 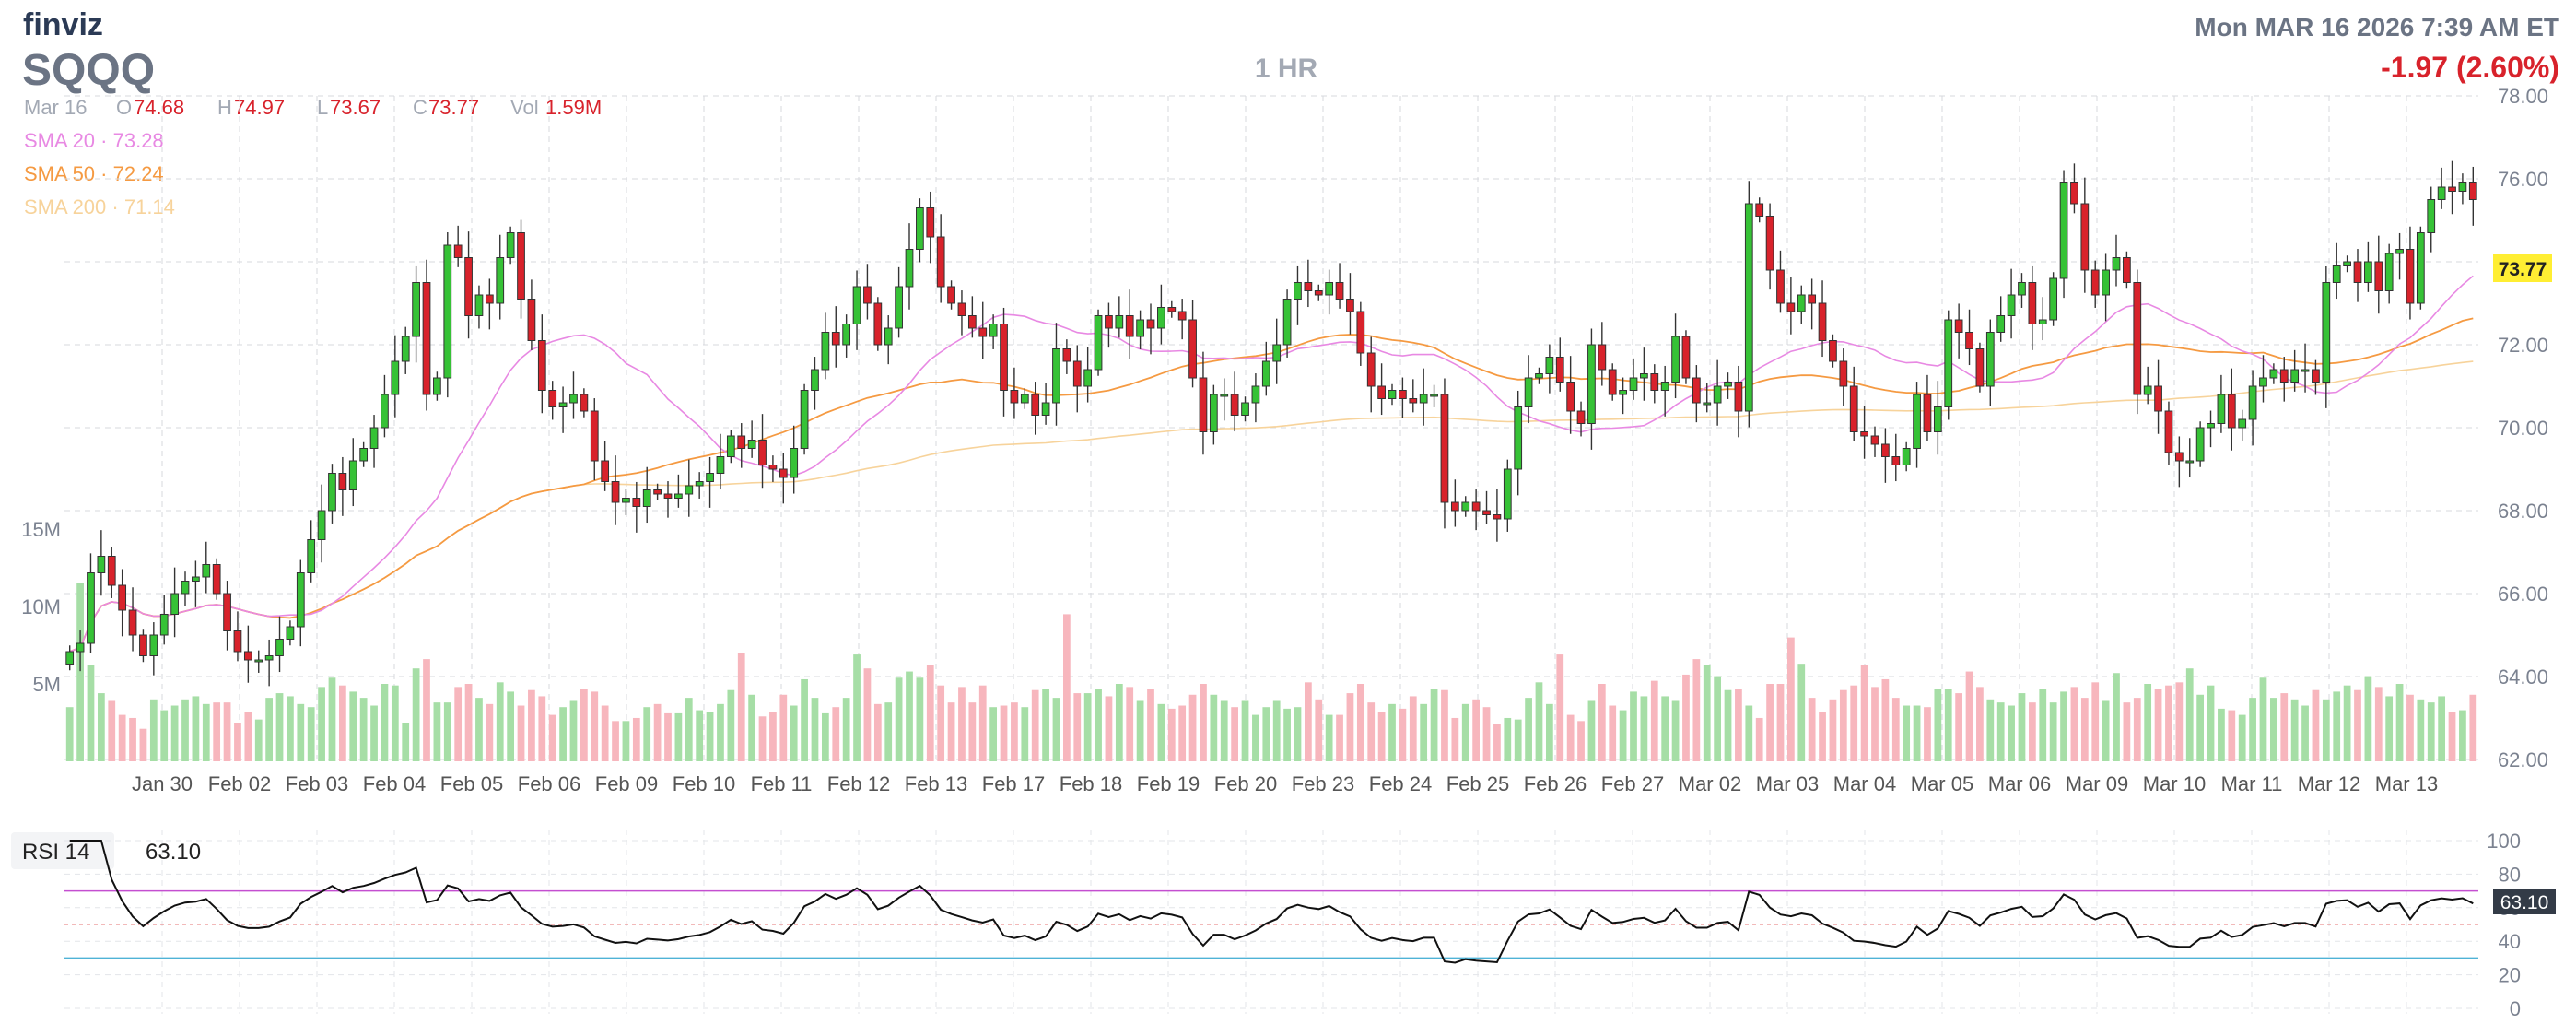 I want to click on rsi-tick-label: 0, so click(x=2515, y=1009).